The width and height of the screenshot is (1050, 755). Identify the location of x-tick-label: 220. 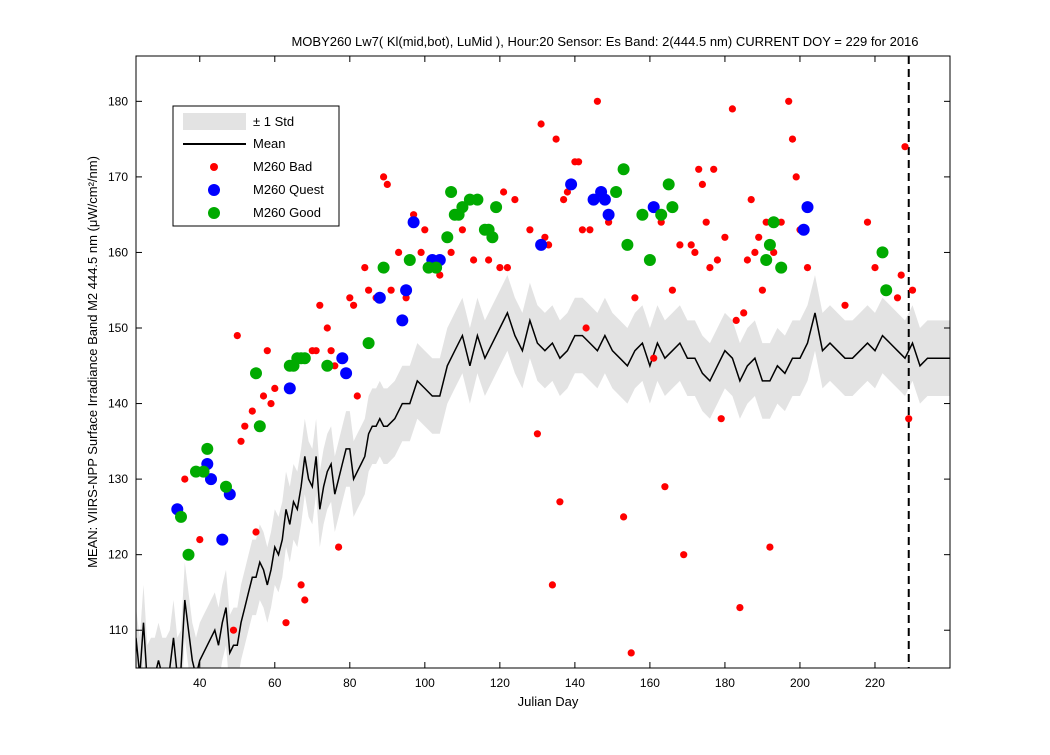
(875, 683).